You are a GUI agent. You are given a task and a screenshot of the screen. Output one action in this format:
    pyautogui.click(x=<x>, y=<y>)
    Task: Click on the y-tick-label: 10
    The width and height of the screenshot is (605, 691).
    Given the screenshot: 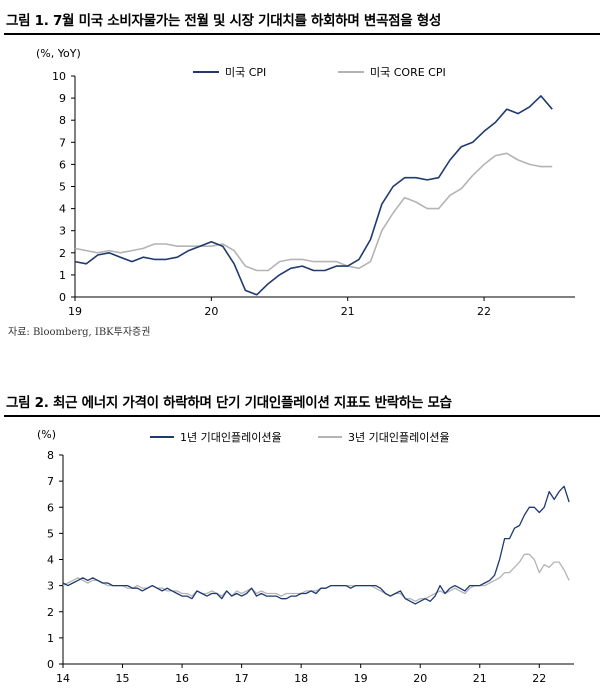 What is the action you would take?
    pyautogui.click(x=59, y=76)
    